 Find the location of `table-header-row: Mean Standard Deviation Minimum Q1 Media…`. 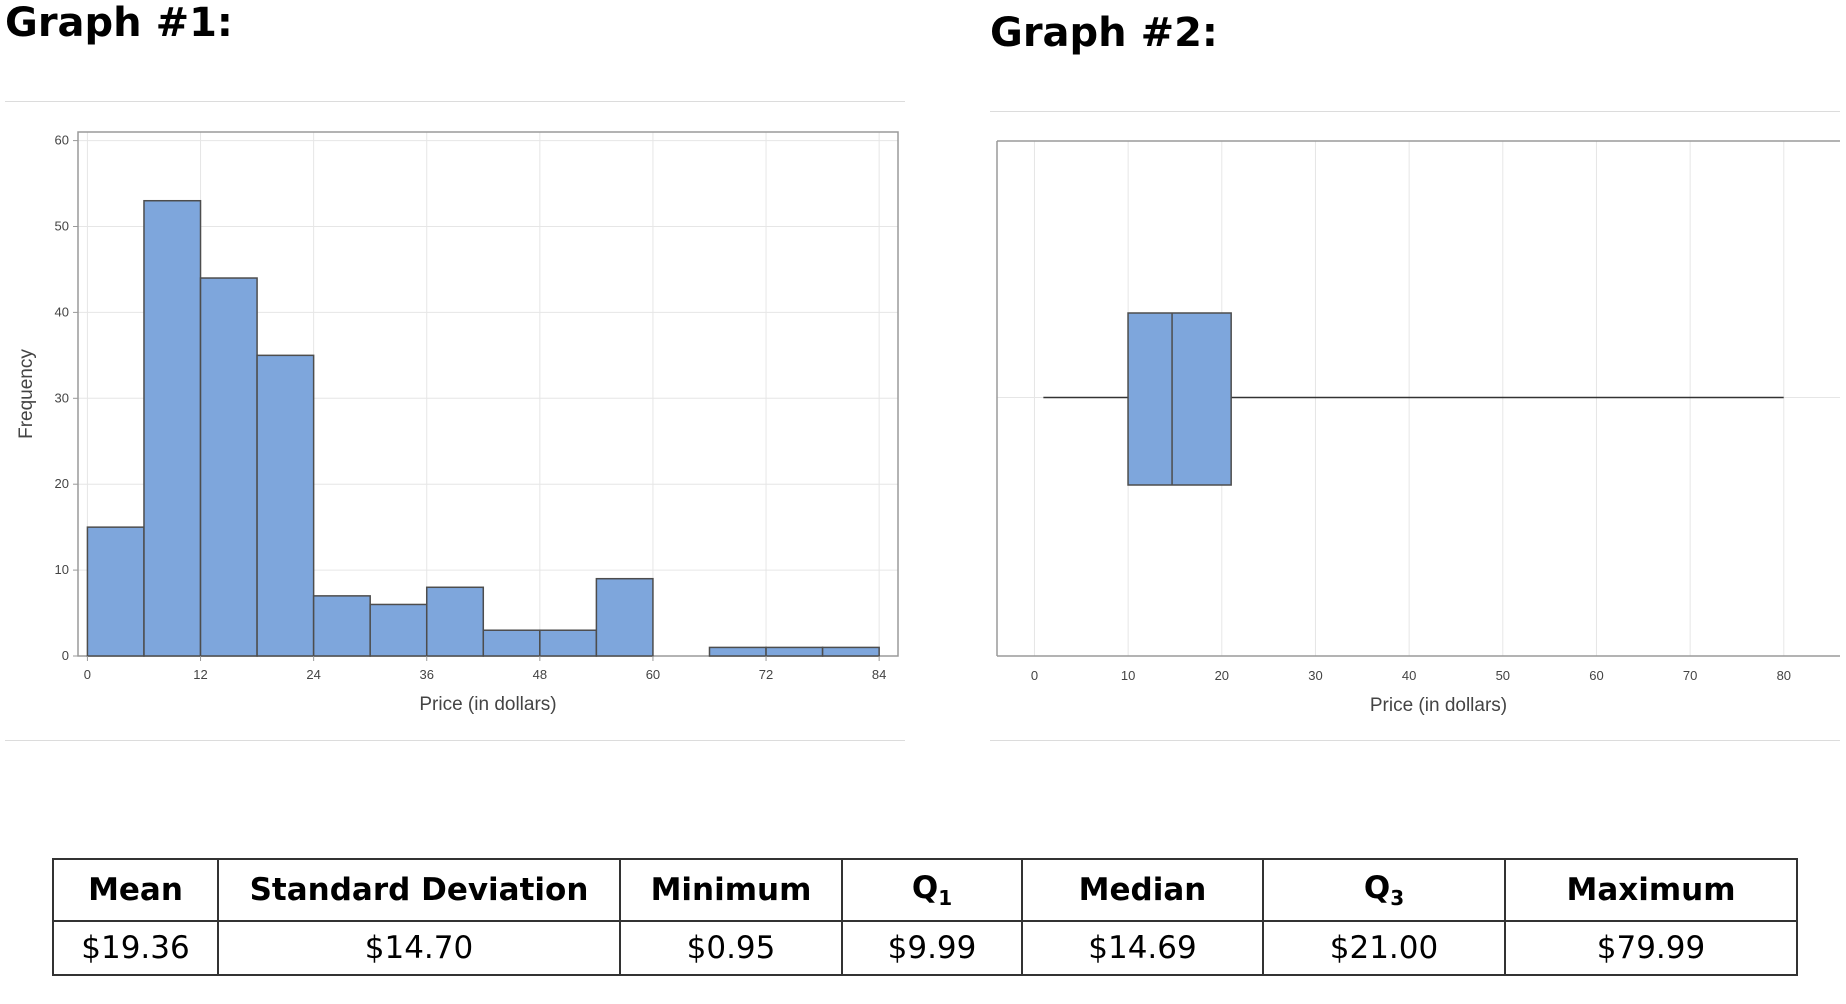

table-header-row: Mean Standard Deviation Minimum Q1 Media… is located at coordinates (925, 890).